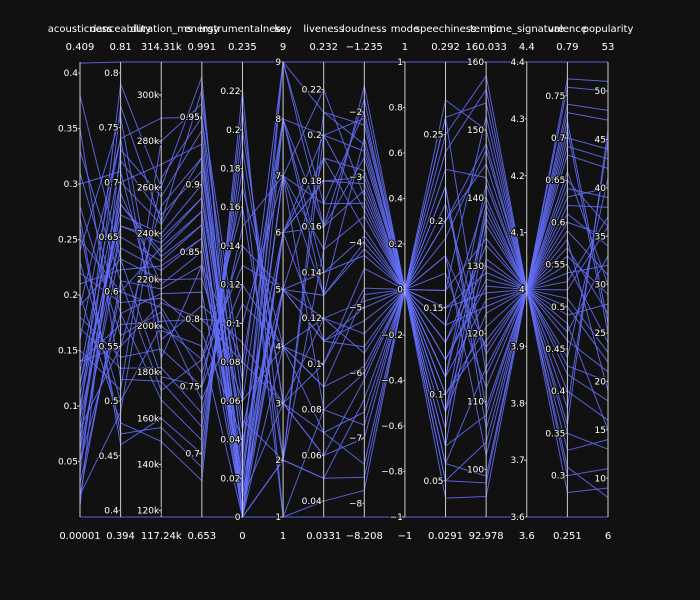  Describe the element at coordinates (79, 536) in the screenshot. I see `axis-range-min: 0.00001` at that location.